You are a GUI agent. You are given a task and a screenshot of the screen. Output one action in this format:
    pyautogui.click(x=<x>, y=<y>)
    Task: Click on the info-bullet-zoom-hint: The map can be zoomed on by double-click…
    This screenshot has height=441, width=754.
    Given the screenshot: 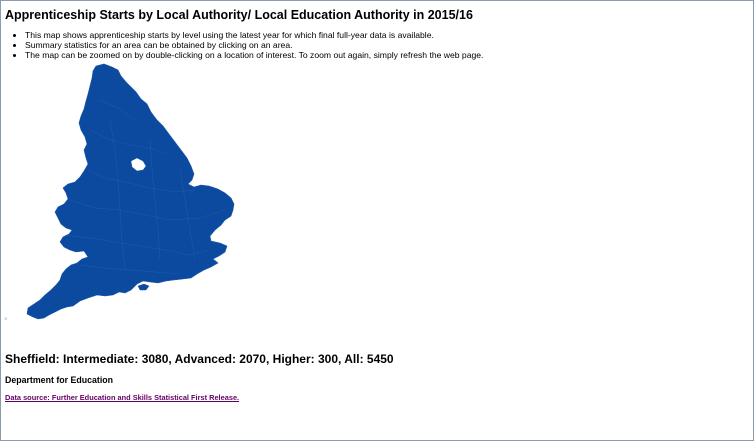 What is the action you would take?
    pyautogui.click(x=254, y=55)
    